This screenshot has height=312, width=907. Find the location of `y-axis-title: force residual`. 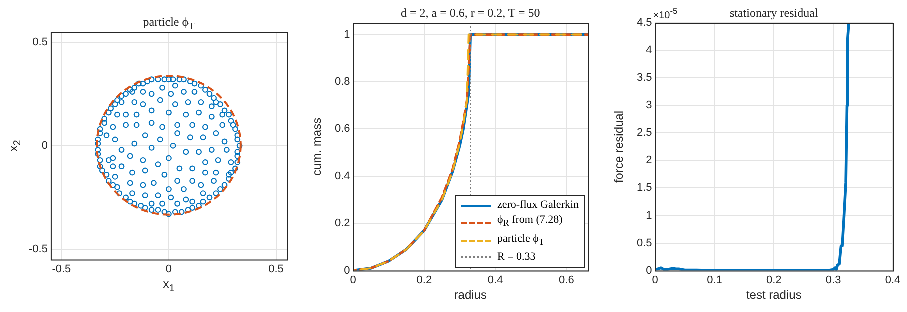

y-axis-title: force residual is located at coordinates (619, 146).